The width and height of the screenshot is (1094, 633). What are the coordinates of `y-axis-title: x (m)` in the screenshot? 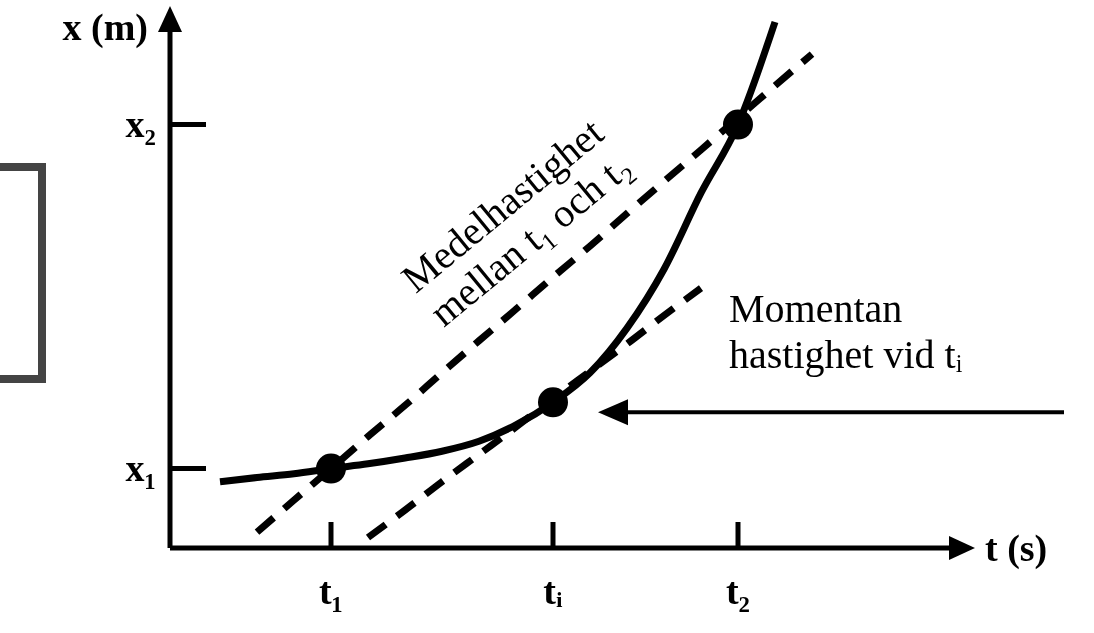 It's located at (105, 27).